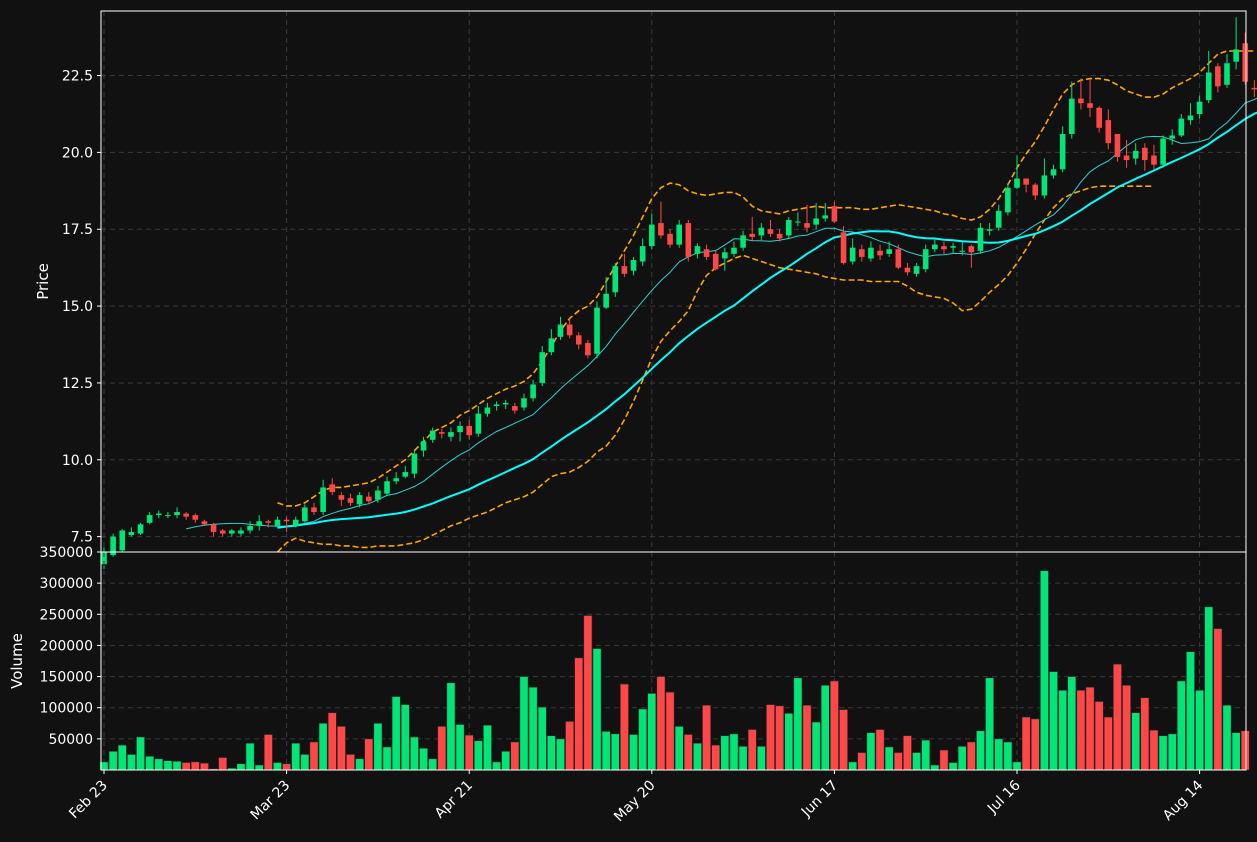 This screenshot has width=1257, height=842. Describe the element at coordinates (77, 461) in the screenshot. I see `price-tick-label: 10.0` at that location.